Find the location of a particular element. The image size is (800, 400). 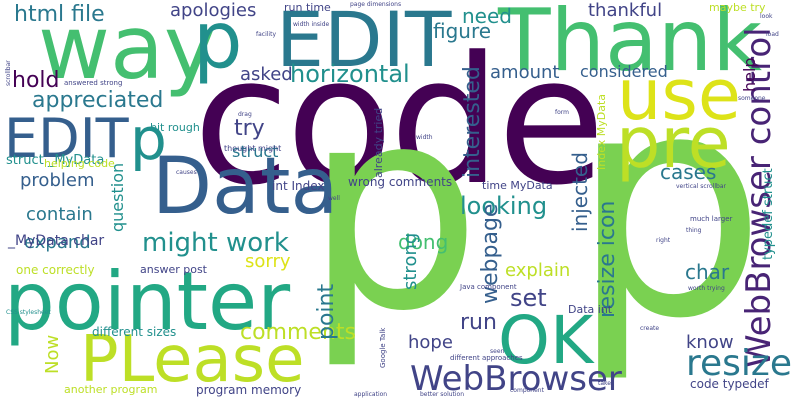

word-hope: hope is located at coordinates (430, 342).